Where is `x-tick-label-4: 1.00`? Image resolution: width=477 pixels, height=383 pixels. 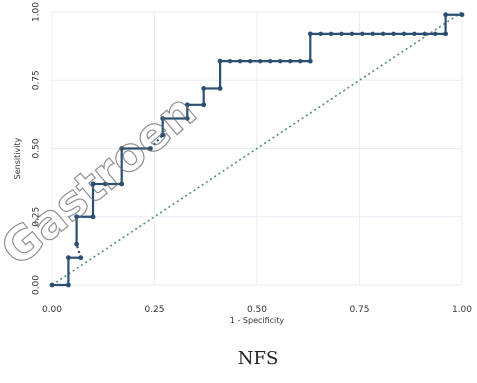
x-tick-label-4: 1.00 is located at coordinates (462, 310).